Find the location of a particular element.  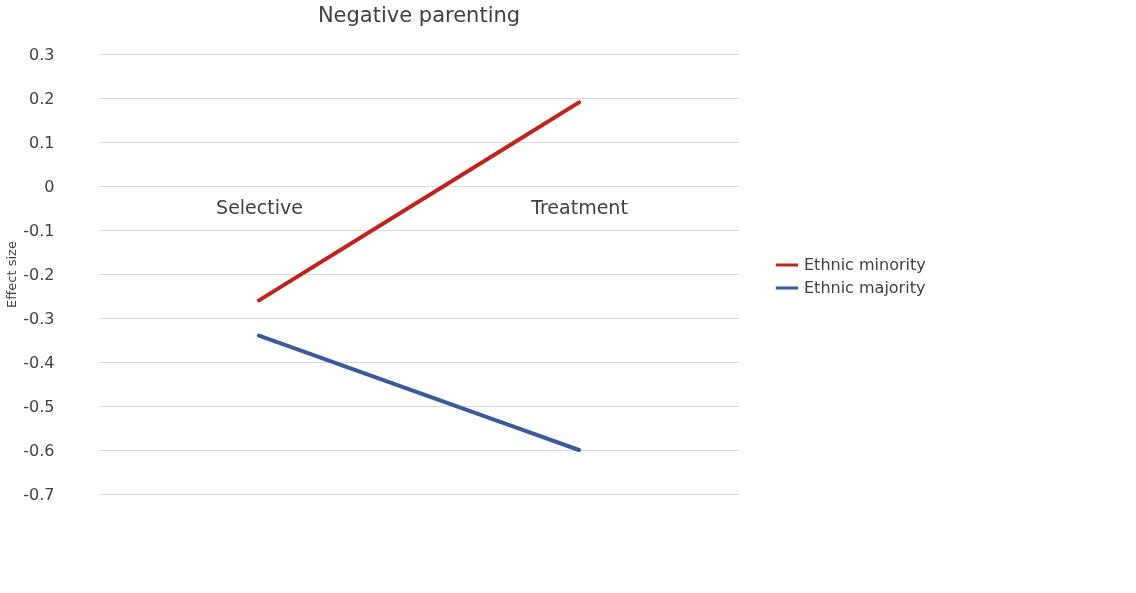

y-tick-label: 0.1 is located at coordinates (42, 142).